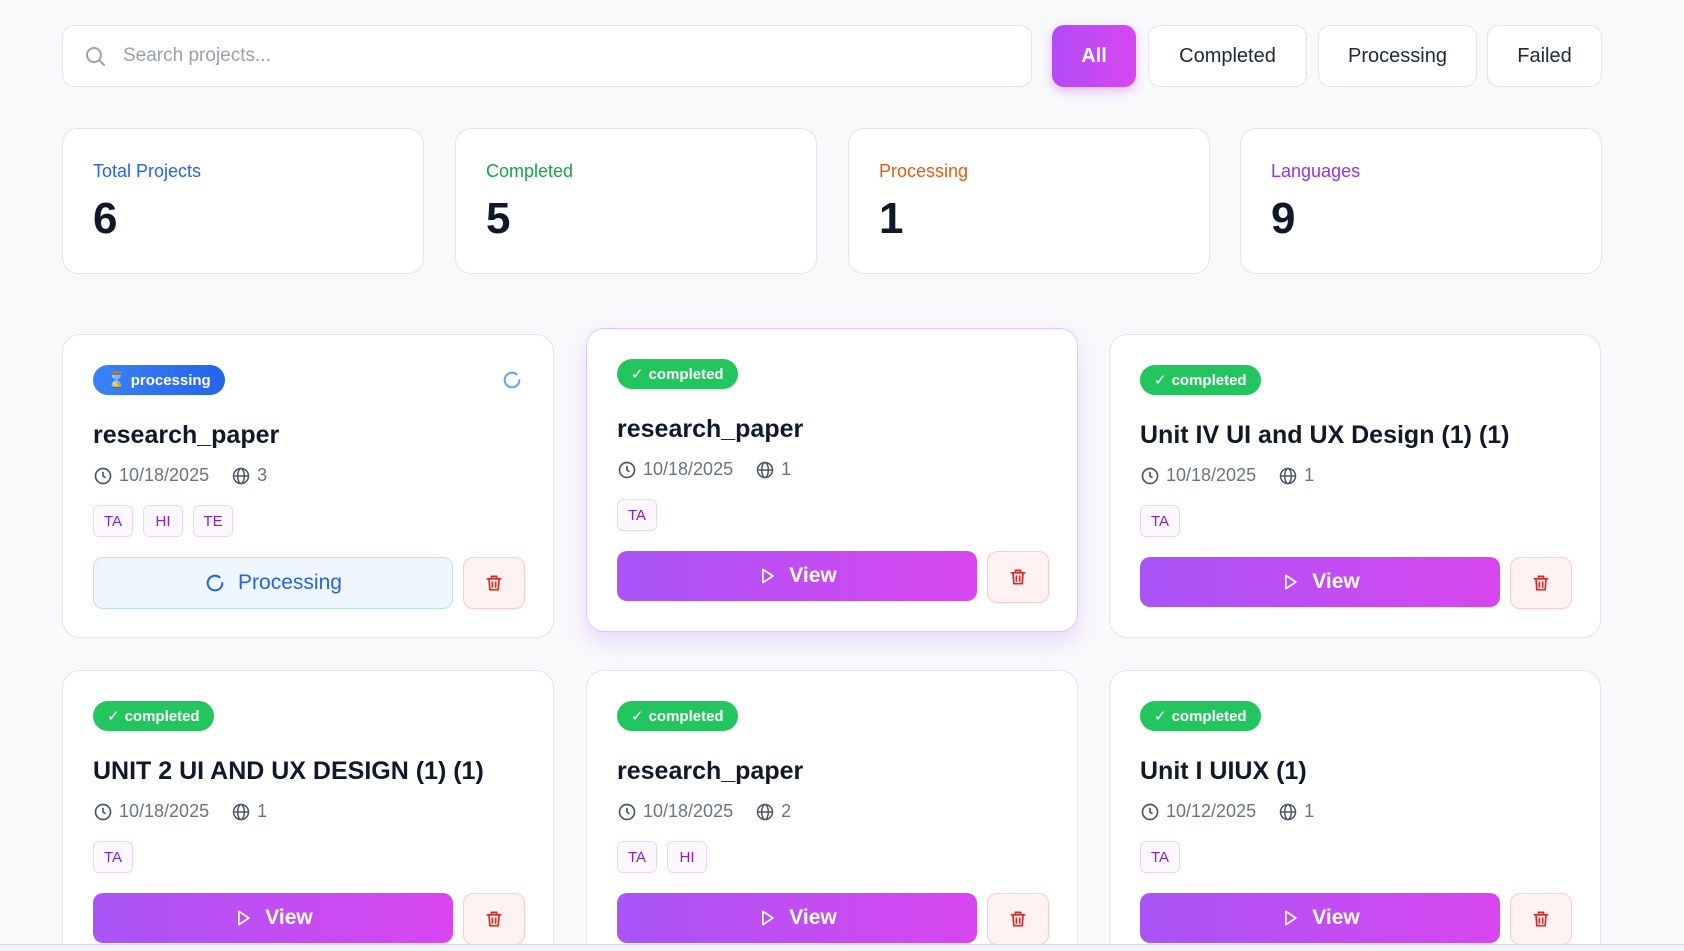  I want to click on project-meta: 10/12/2025 1, so click(1227, 811).